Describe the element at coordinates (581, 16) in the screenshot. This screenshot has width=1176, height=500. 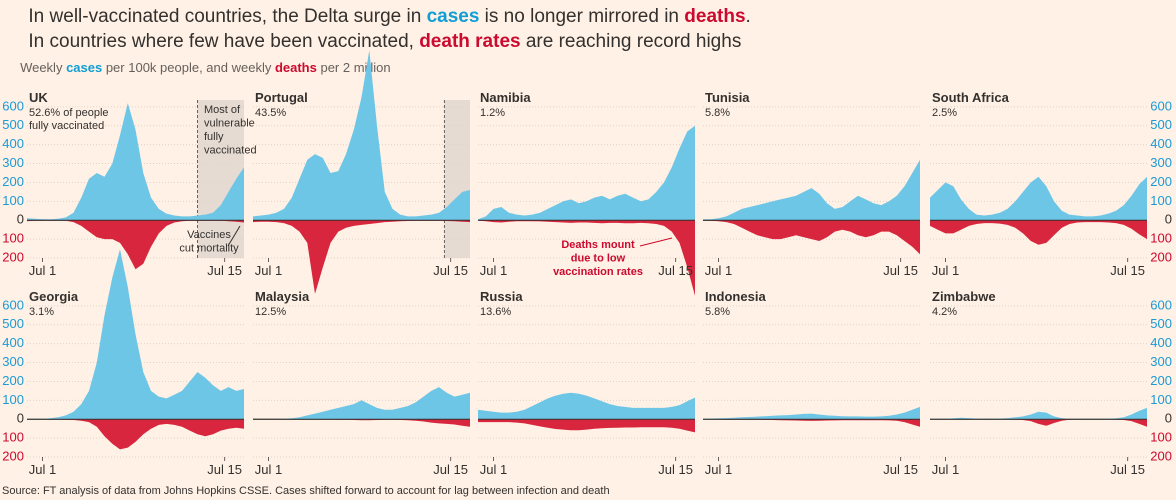
I see `title-part: is no longer mirrored in` at that location.